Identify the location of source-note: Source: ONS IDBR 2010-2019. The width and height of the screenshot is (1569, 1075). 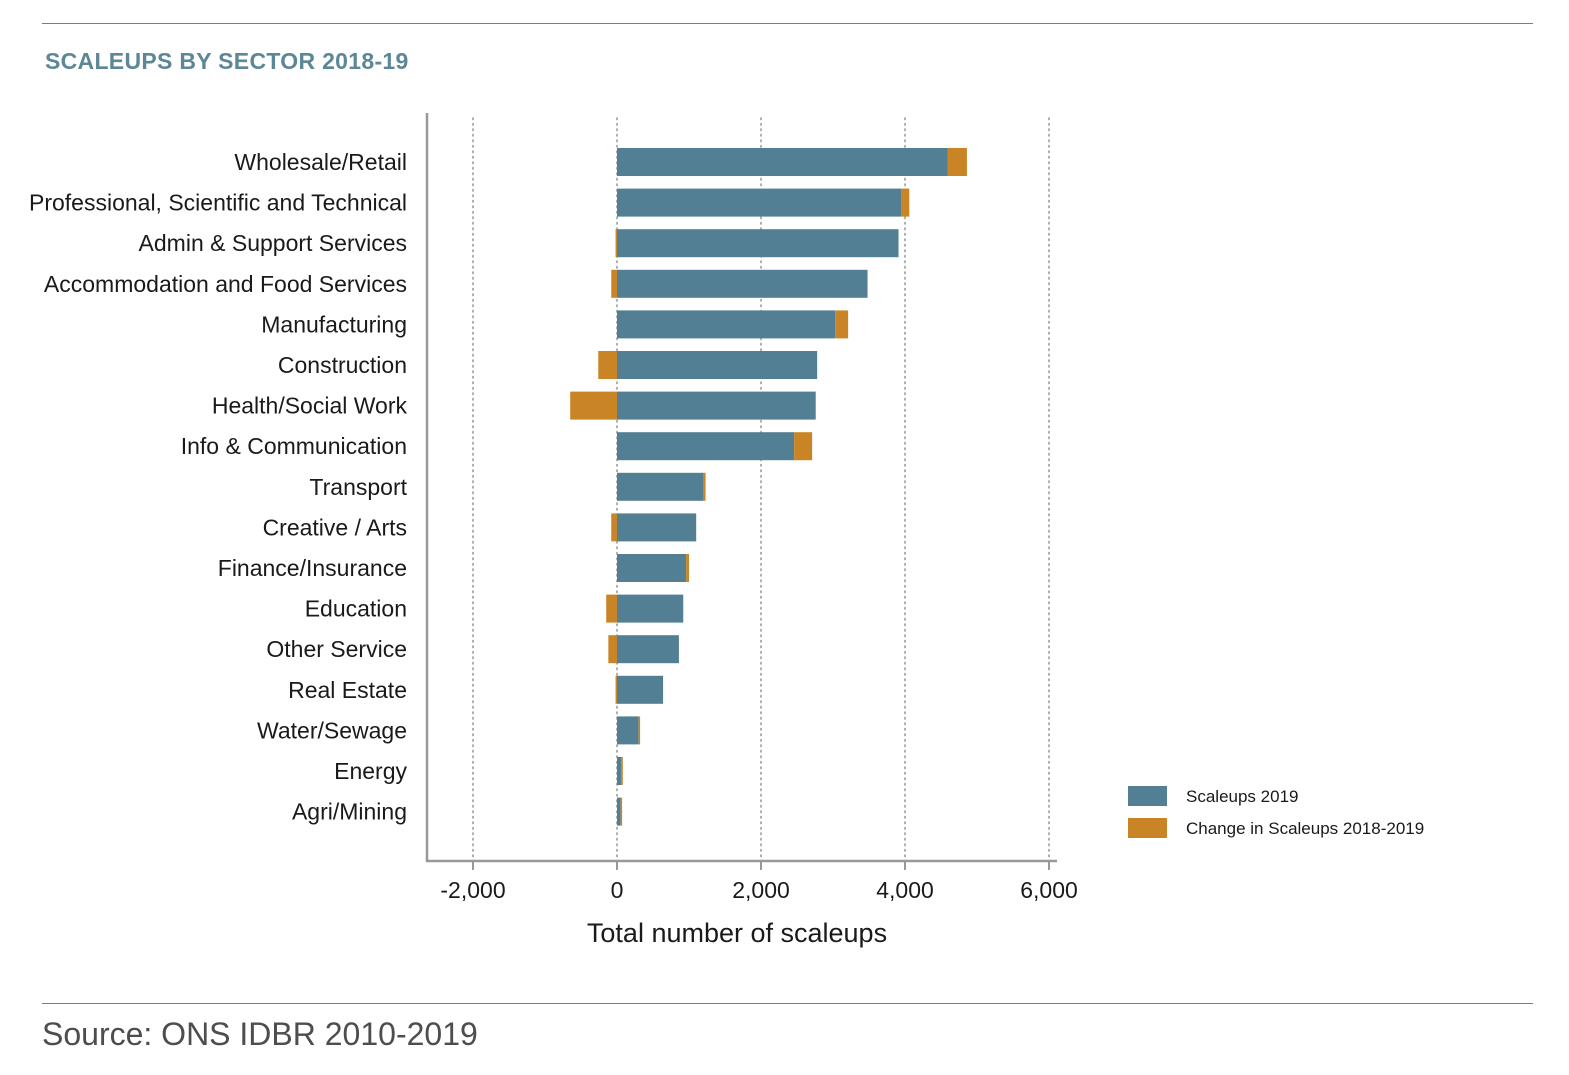
(260, 1034).